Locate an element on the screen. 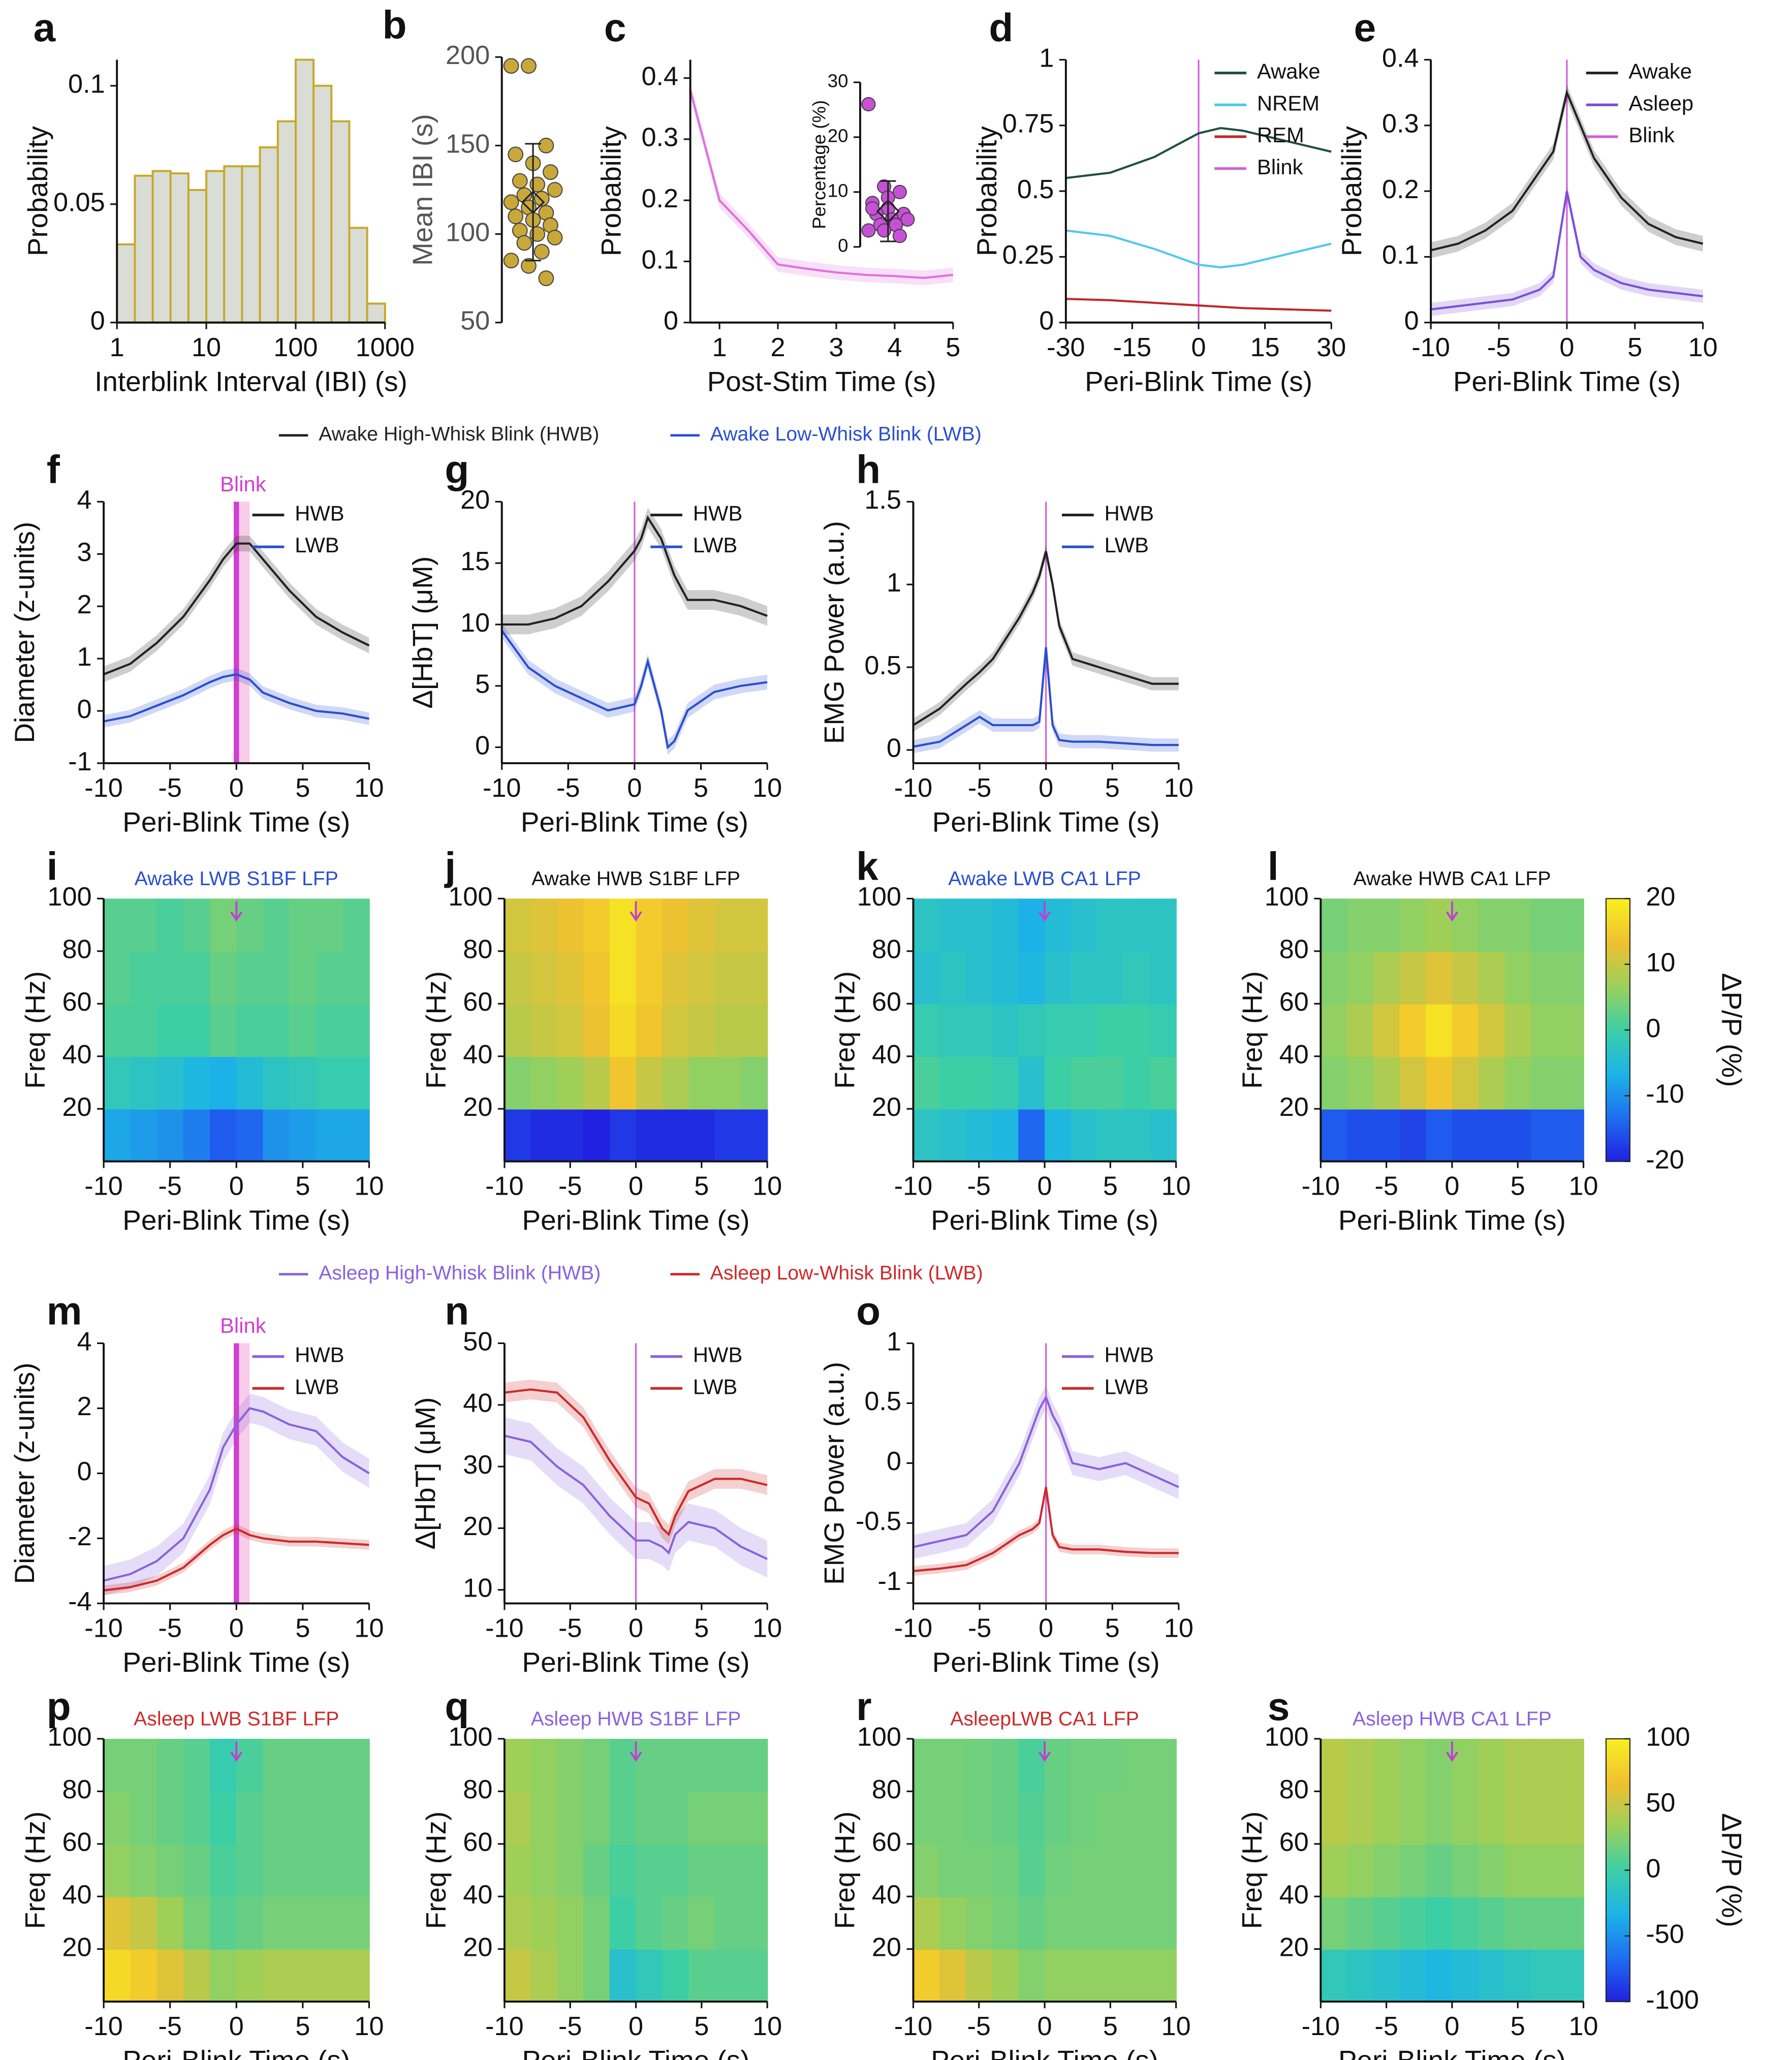 This screenshot has width=1792, height=2060. legend-label: LWB is located at coordinates (715, 1386).